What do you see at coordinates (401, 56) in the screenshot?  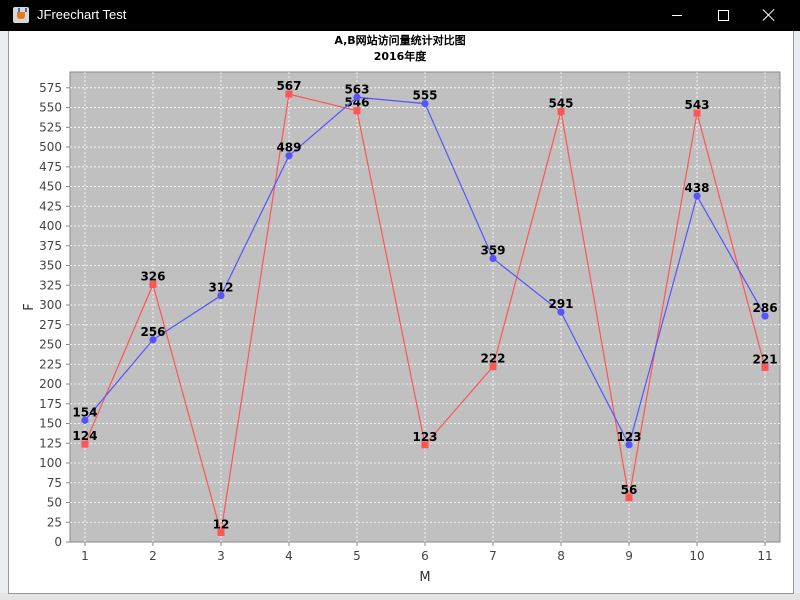 I see `chart-subtitle: 2016年度` at bounding box center [401, 56].